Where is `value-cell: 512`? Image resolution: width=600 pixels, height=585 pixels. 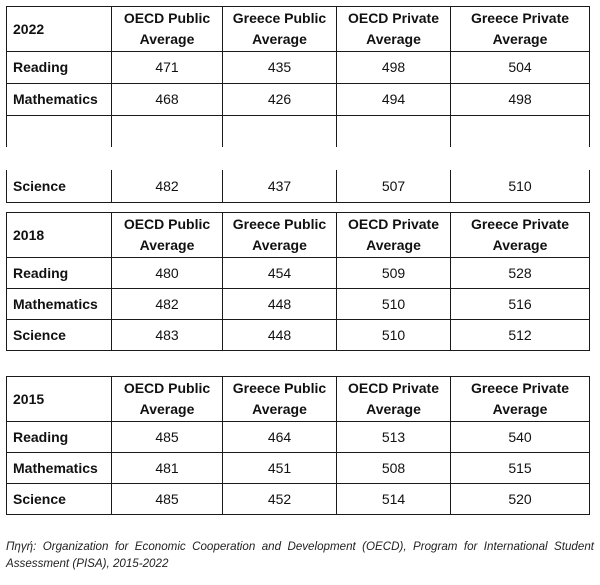
value-cell: 512 is located at coordinates (520, 335).